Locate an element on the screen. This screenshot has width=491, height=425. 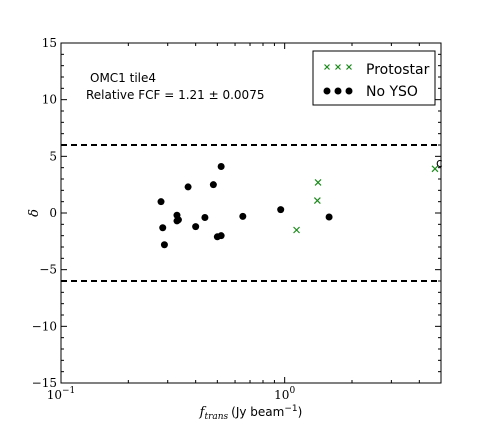
x-axis-label-close: ) is located at coordinates (300, 412).